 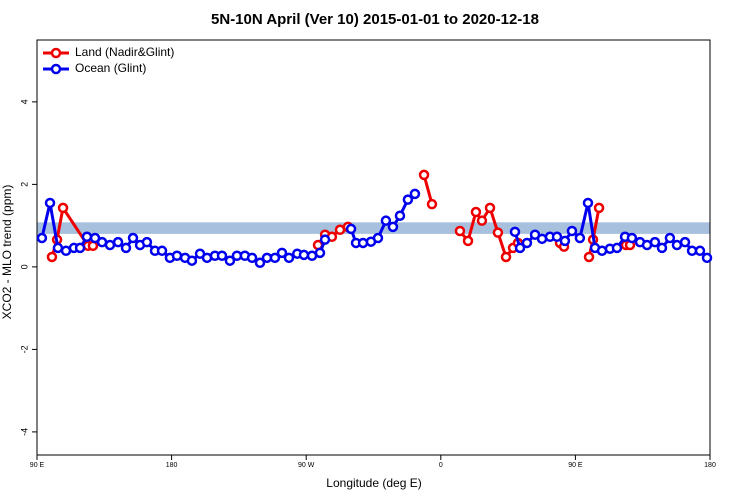 What do you see at coordinates (110, 68) in the screenshot?
I see `legend-label: Ocean (Glint)` at bounding box center [110, 68].